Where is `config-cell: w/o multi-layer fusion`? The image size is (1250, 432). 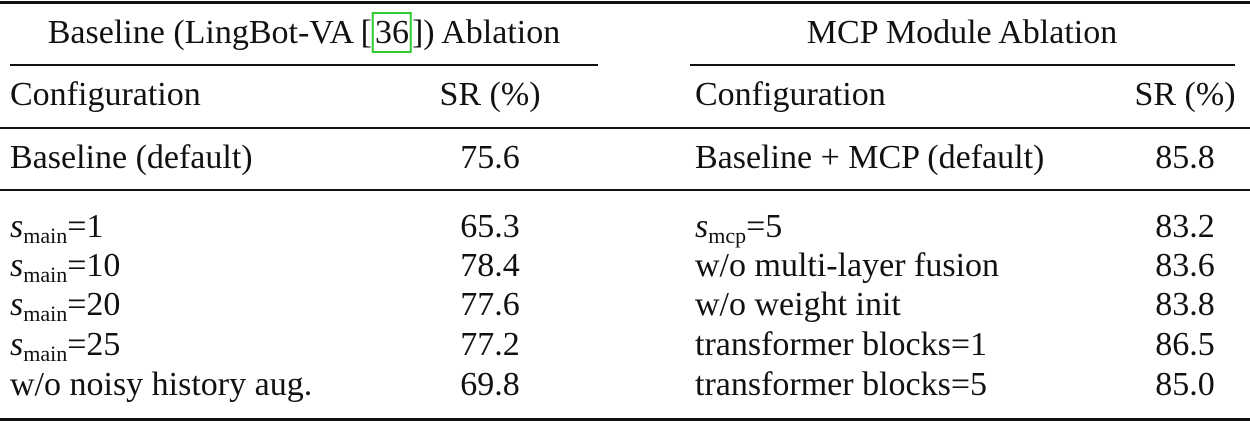 config-cell: w/o multi-layer fusion is located at coordinates (847, 265).